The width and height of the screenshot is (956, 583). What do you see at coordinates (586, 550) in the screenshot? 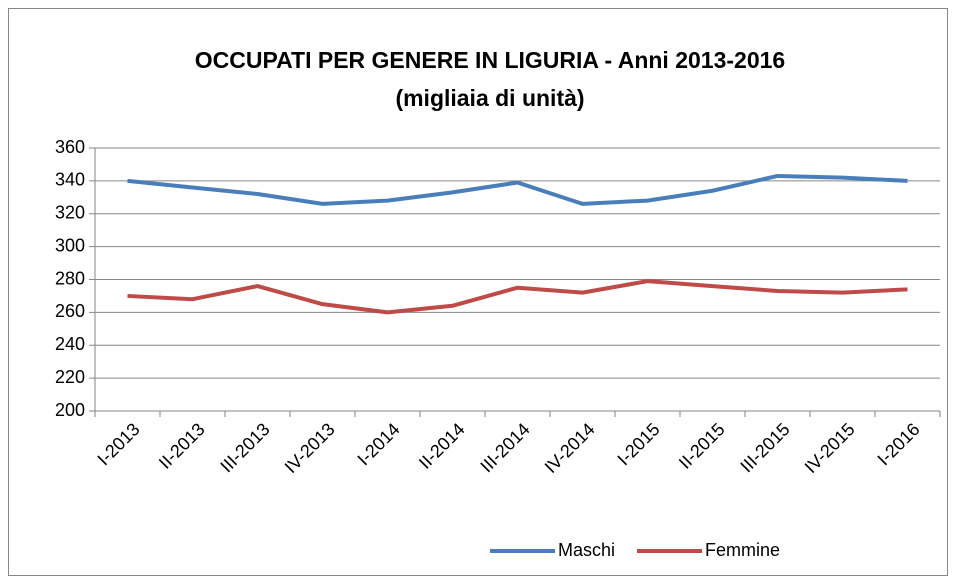
I see `legend-label: Maschi` at bounding box center [586, 550].